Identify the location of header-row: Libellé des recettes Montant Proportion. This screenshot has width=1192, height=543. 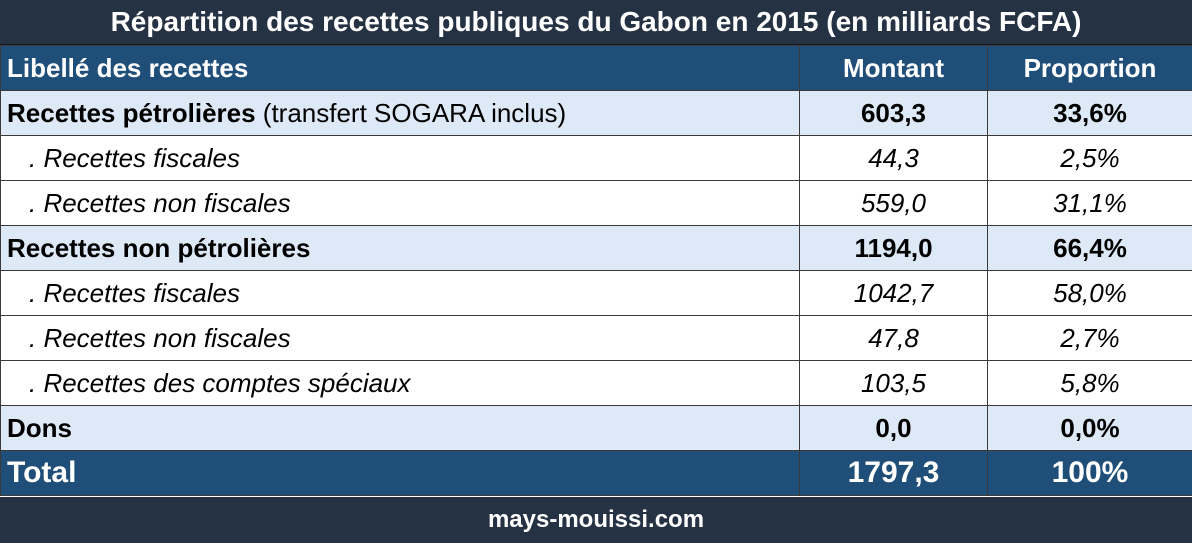
(596, 68).